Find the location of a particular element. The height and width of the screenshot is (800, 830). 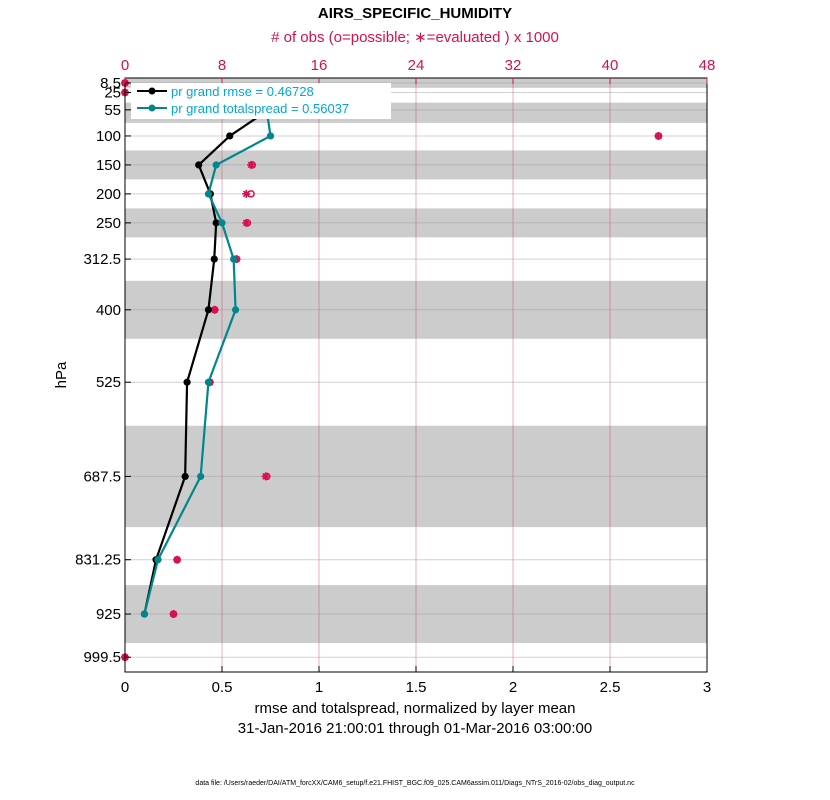

top-tick-label: 0 is located at coordinates (125, 65).